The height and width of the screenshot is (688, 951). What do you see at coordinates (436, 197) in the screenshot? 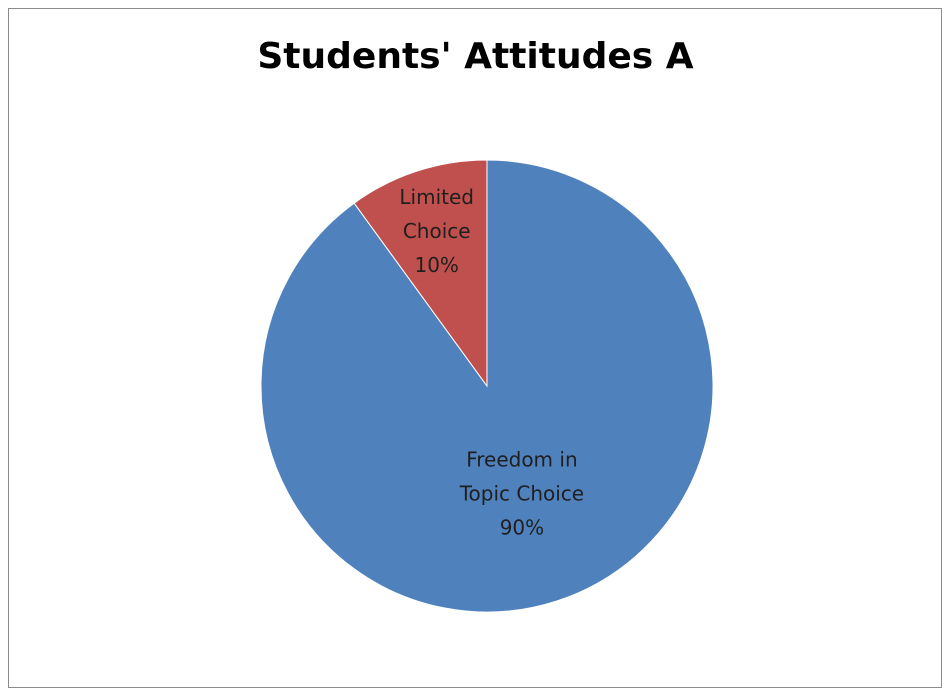
I see `data-label-limited-choice-line-1: Limited` at bounding box center [436, 197].